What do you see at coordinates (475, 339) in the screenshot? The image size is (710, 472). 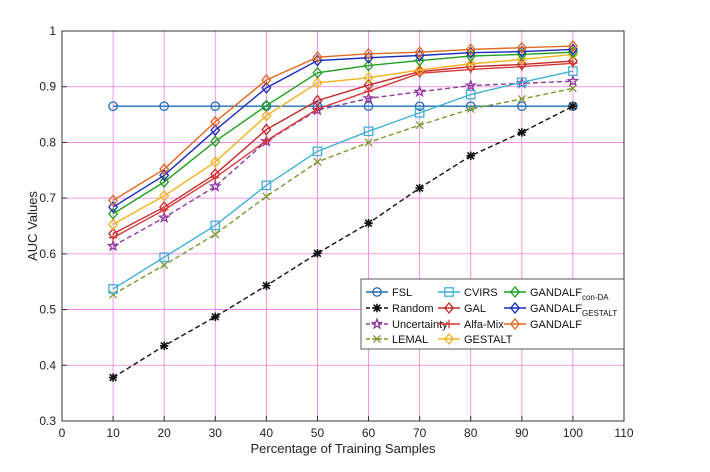 I see `legend-item-gestalt: GESTALT` at bounding box center [475, 339].